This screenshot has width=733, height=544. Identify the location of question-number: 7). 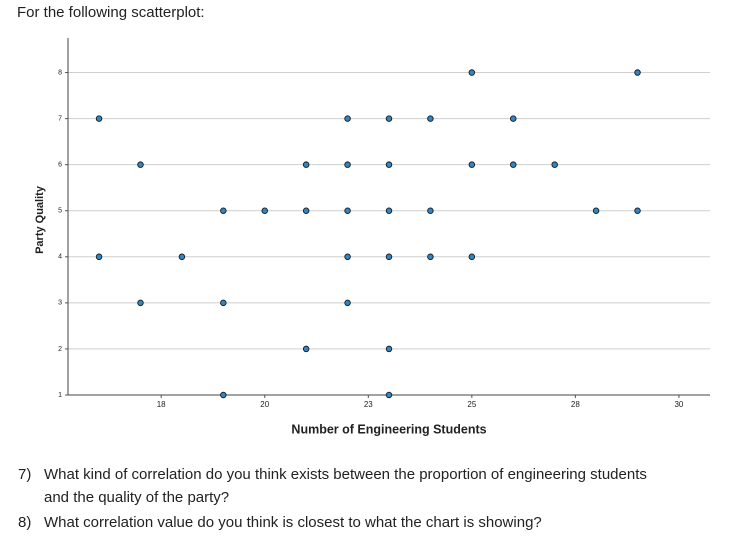
(25, 474).